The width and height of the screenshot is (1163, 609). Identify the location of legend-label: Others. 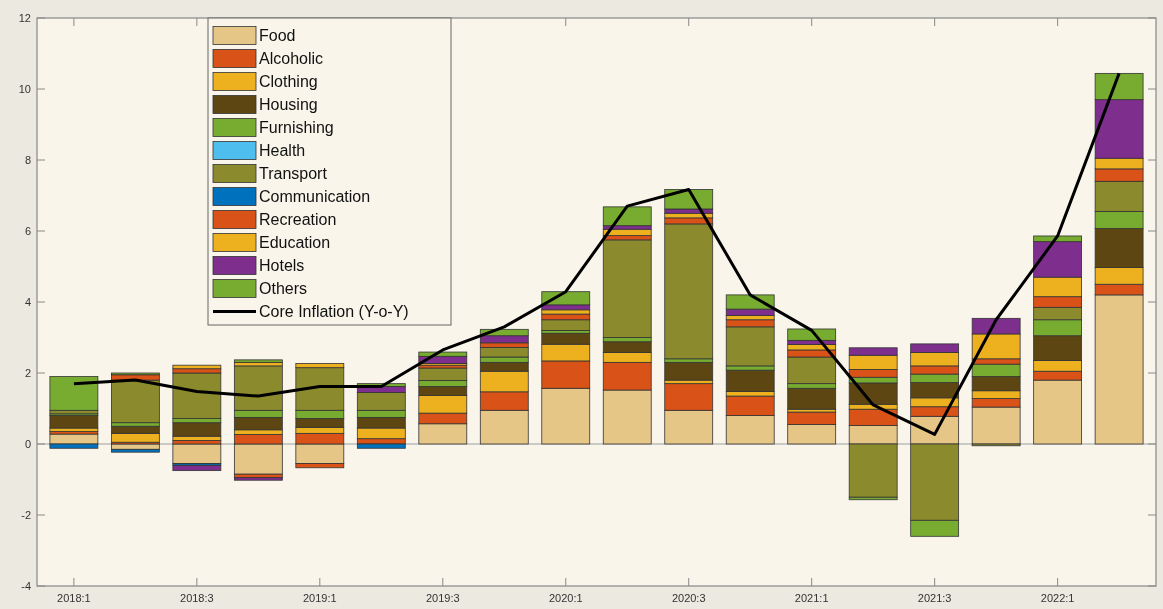
(283, 289).